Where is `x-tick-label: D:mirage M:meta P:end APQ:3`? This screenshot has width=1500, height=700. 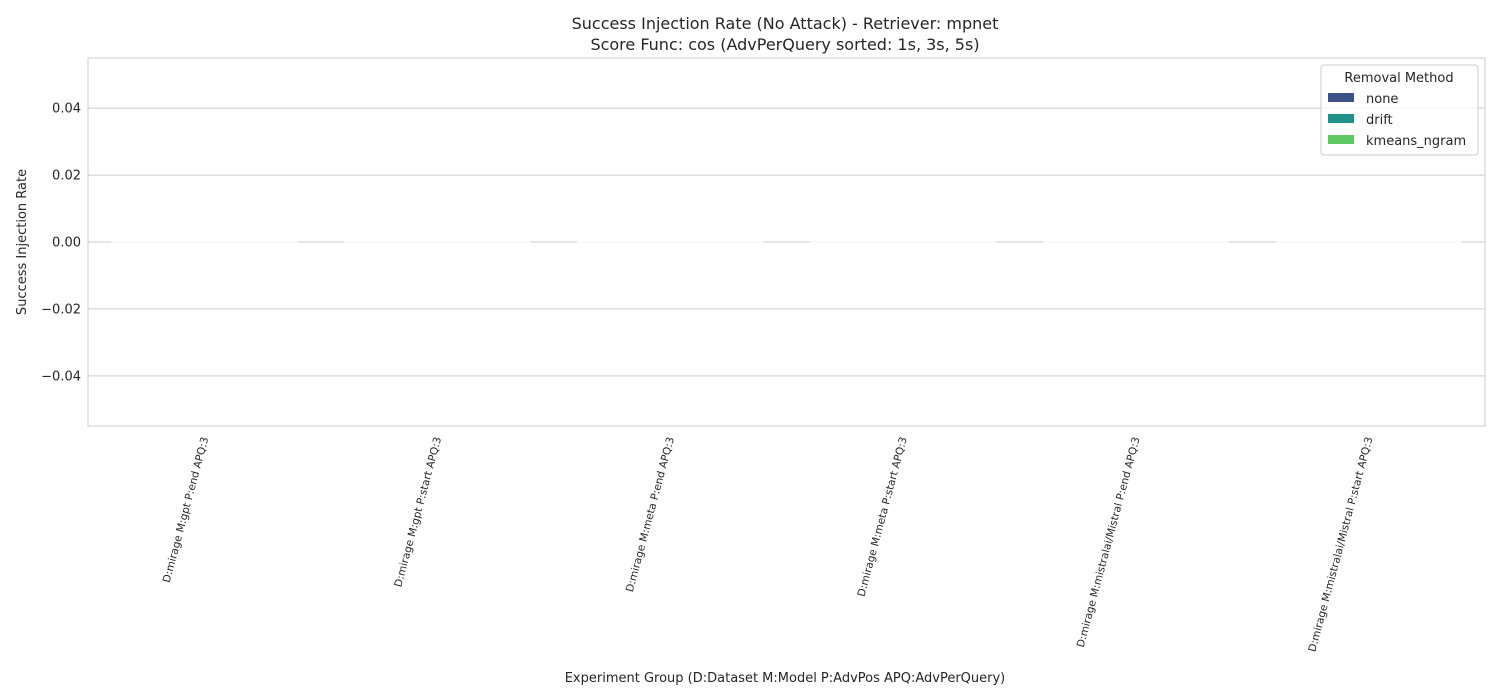 x-tick-label: D:mirage M:meta P:end APQ:3 is located at coordinates (650, 515).